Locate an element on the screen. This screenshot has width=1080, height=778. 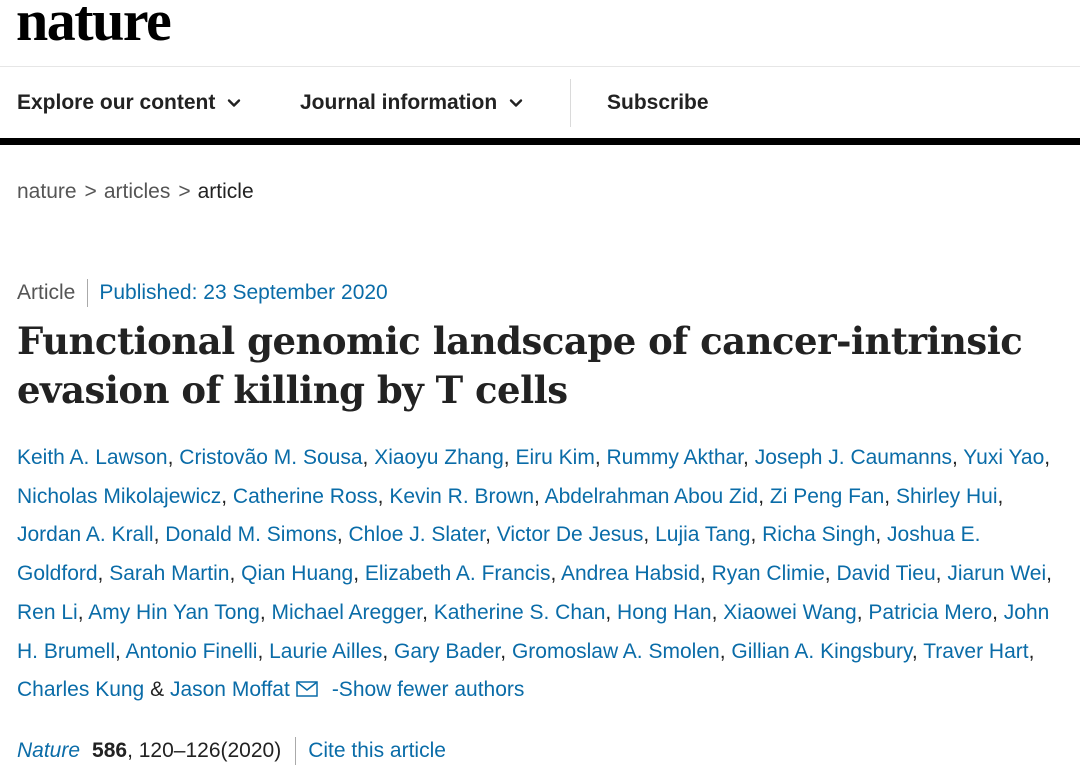
author-link: Cristovão M. Sousa is located at coordinates (271, 457).